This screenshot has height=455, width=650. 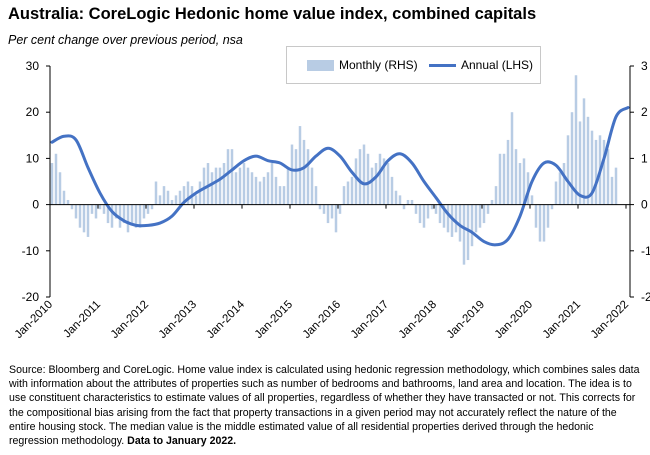 I want to click on right-tick-label: -2, so click(x=645, y=297).